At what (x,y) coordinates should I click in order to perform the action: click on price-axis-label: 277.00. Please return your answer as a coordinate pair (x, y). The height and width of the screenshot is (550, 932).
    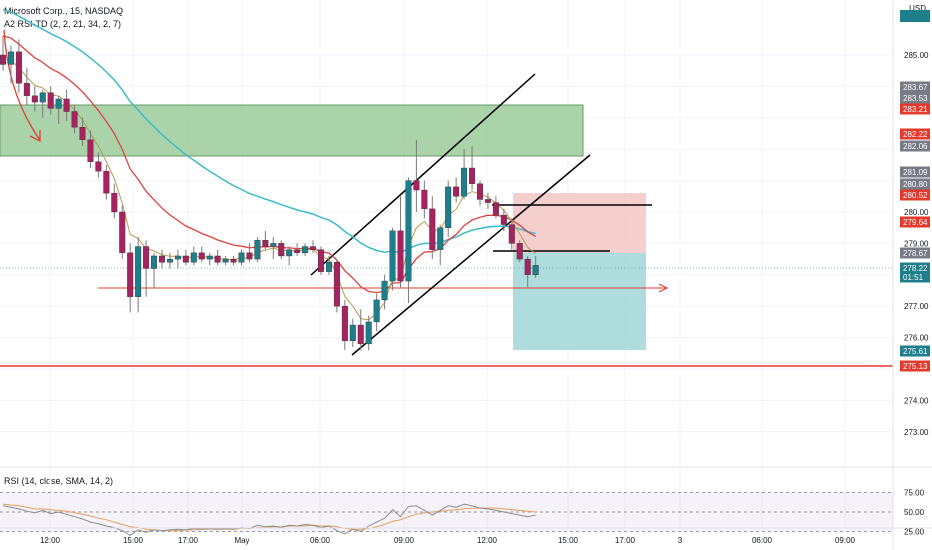
    Looking at the image, I should click on (916, 306).